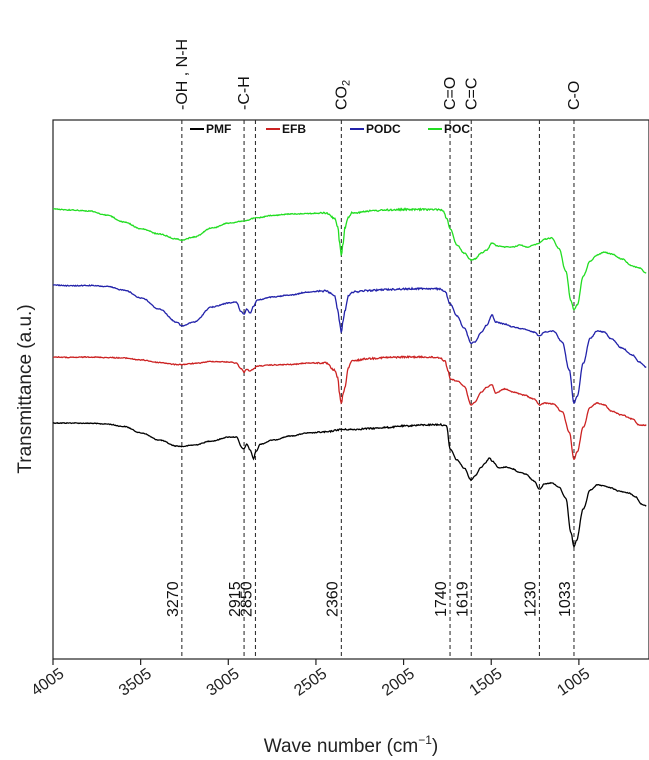  I want to click on y-axis-title: Transmittance (a.u.), so click(25, 388).